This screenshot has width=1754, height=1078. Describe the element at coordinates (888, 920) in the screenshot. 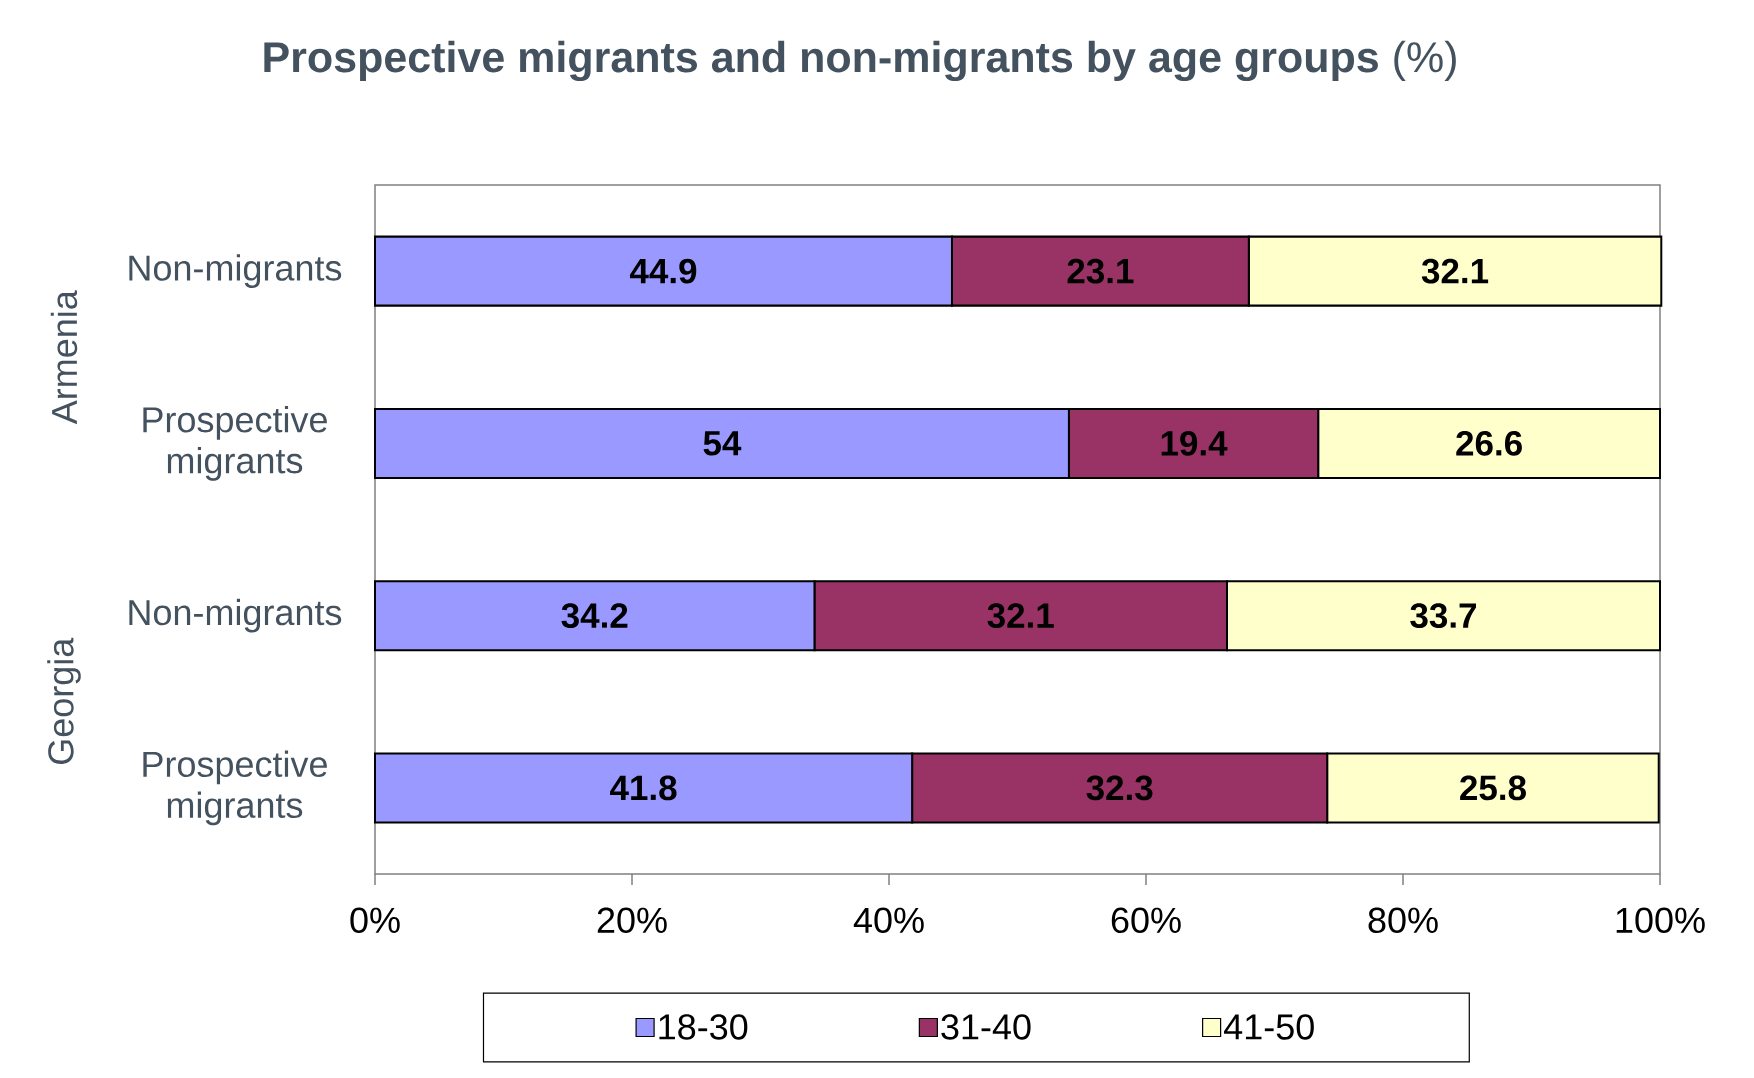

I see `x-tick-label: 40%` at that location.